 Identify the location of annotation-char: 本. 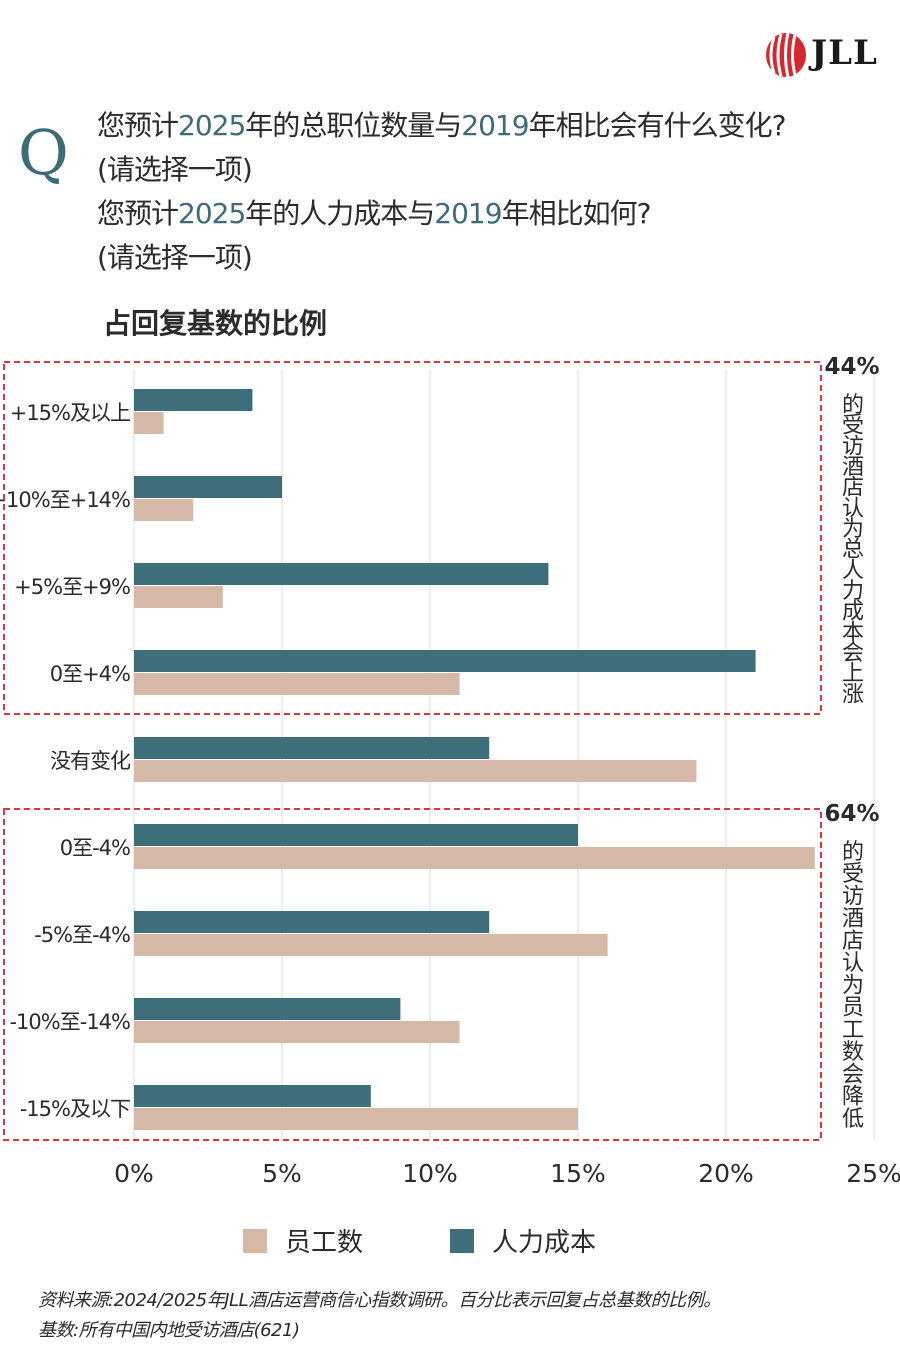
(853, 632).